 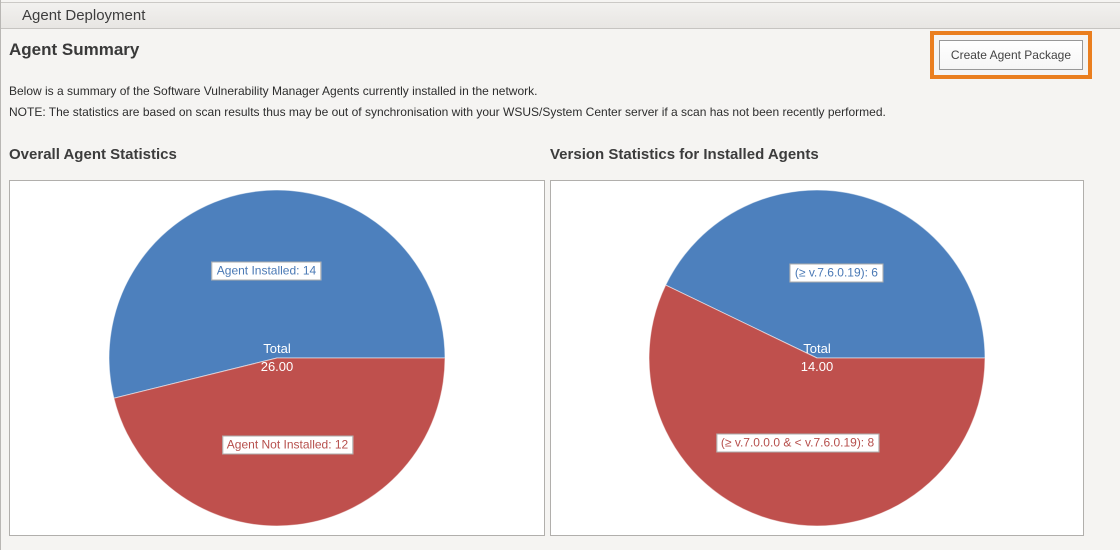 I want to click on pie-slice-label: Agent Not Installed: 12, so click(x=287, y=445).